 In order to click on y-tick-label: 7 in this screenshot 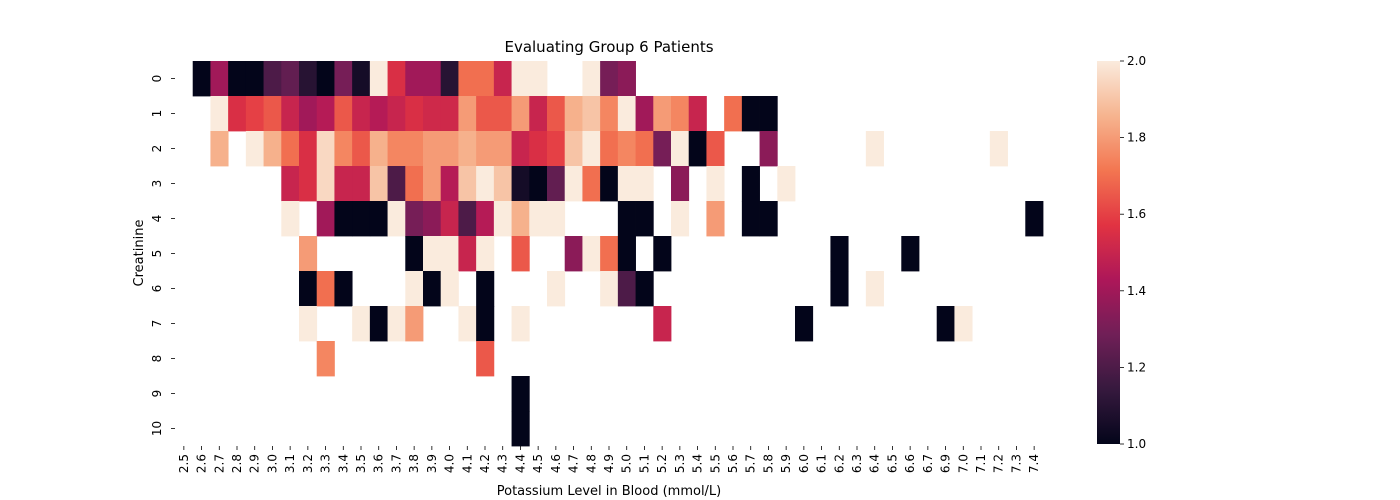, I will do `click(157, 324)`.